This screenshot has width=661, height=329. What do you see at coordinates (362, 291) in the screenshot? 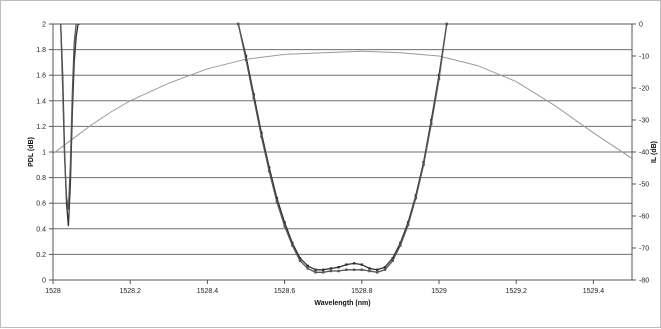
I see `x-tick-label-4: 1528.8` at bounding box center [362, 291].